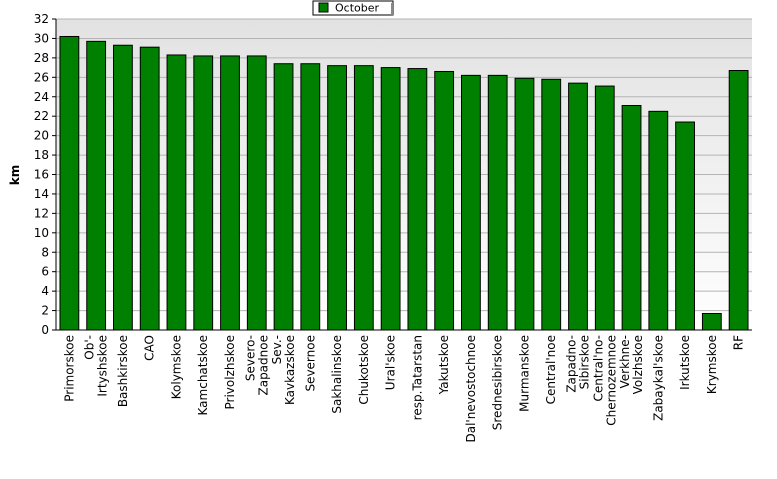  What do you see at coordinates (290, 370) in the screenshot?
I see `x-tick-label: Kavkazskoe` at bounding box center [290, 370].